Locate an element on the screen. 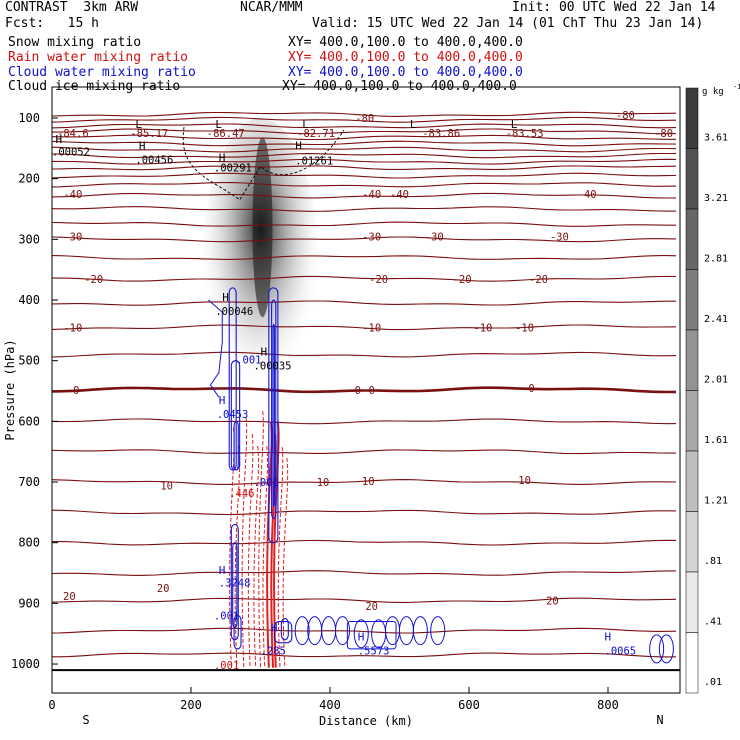  legend-cloud-ice-label: Cloud ice mixing ratio is located at coordinates (94, 86).